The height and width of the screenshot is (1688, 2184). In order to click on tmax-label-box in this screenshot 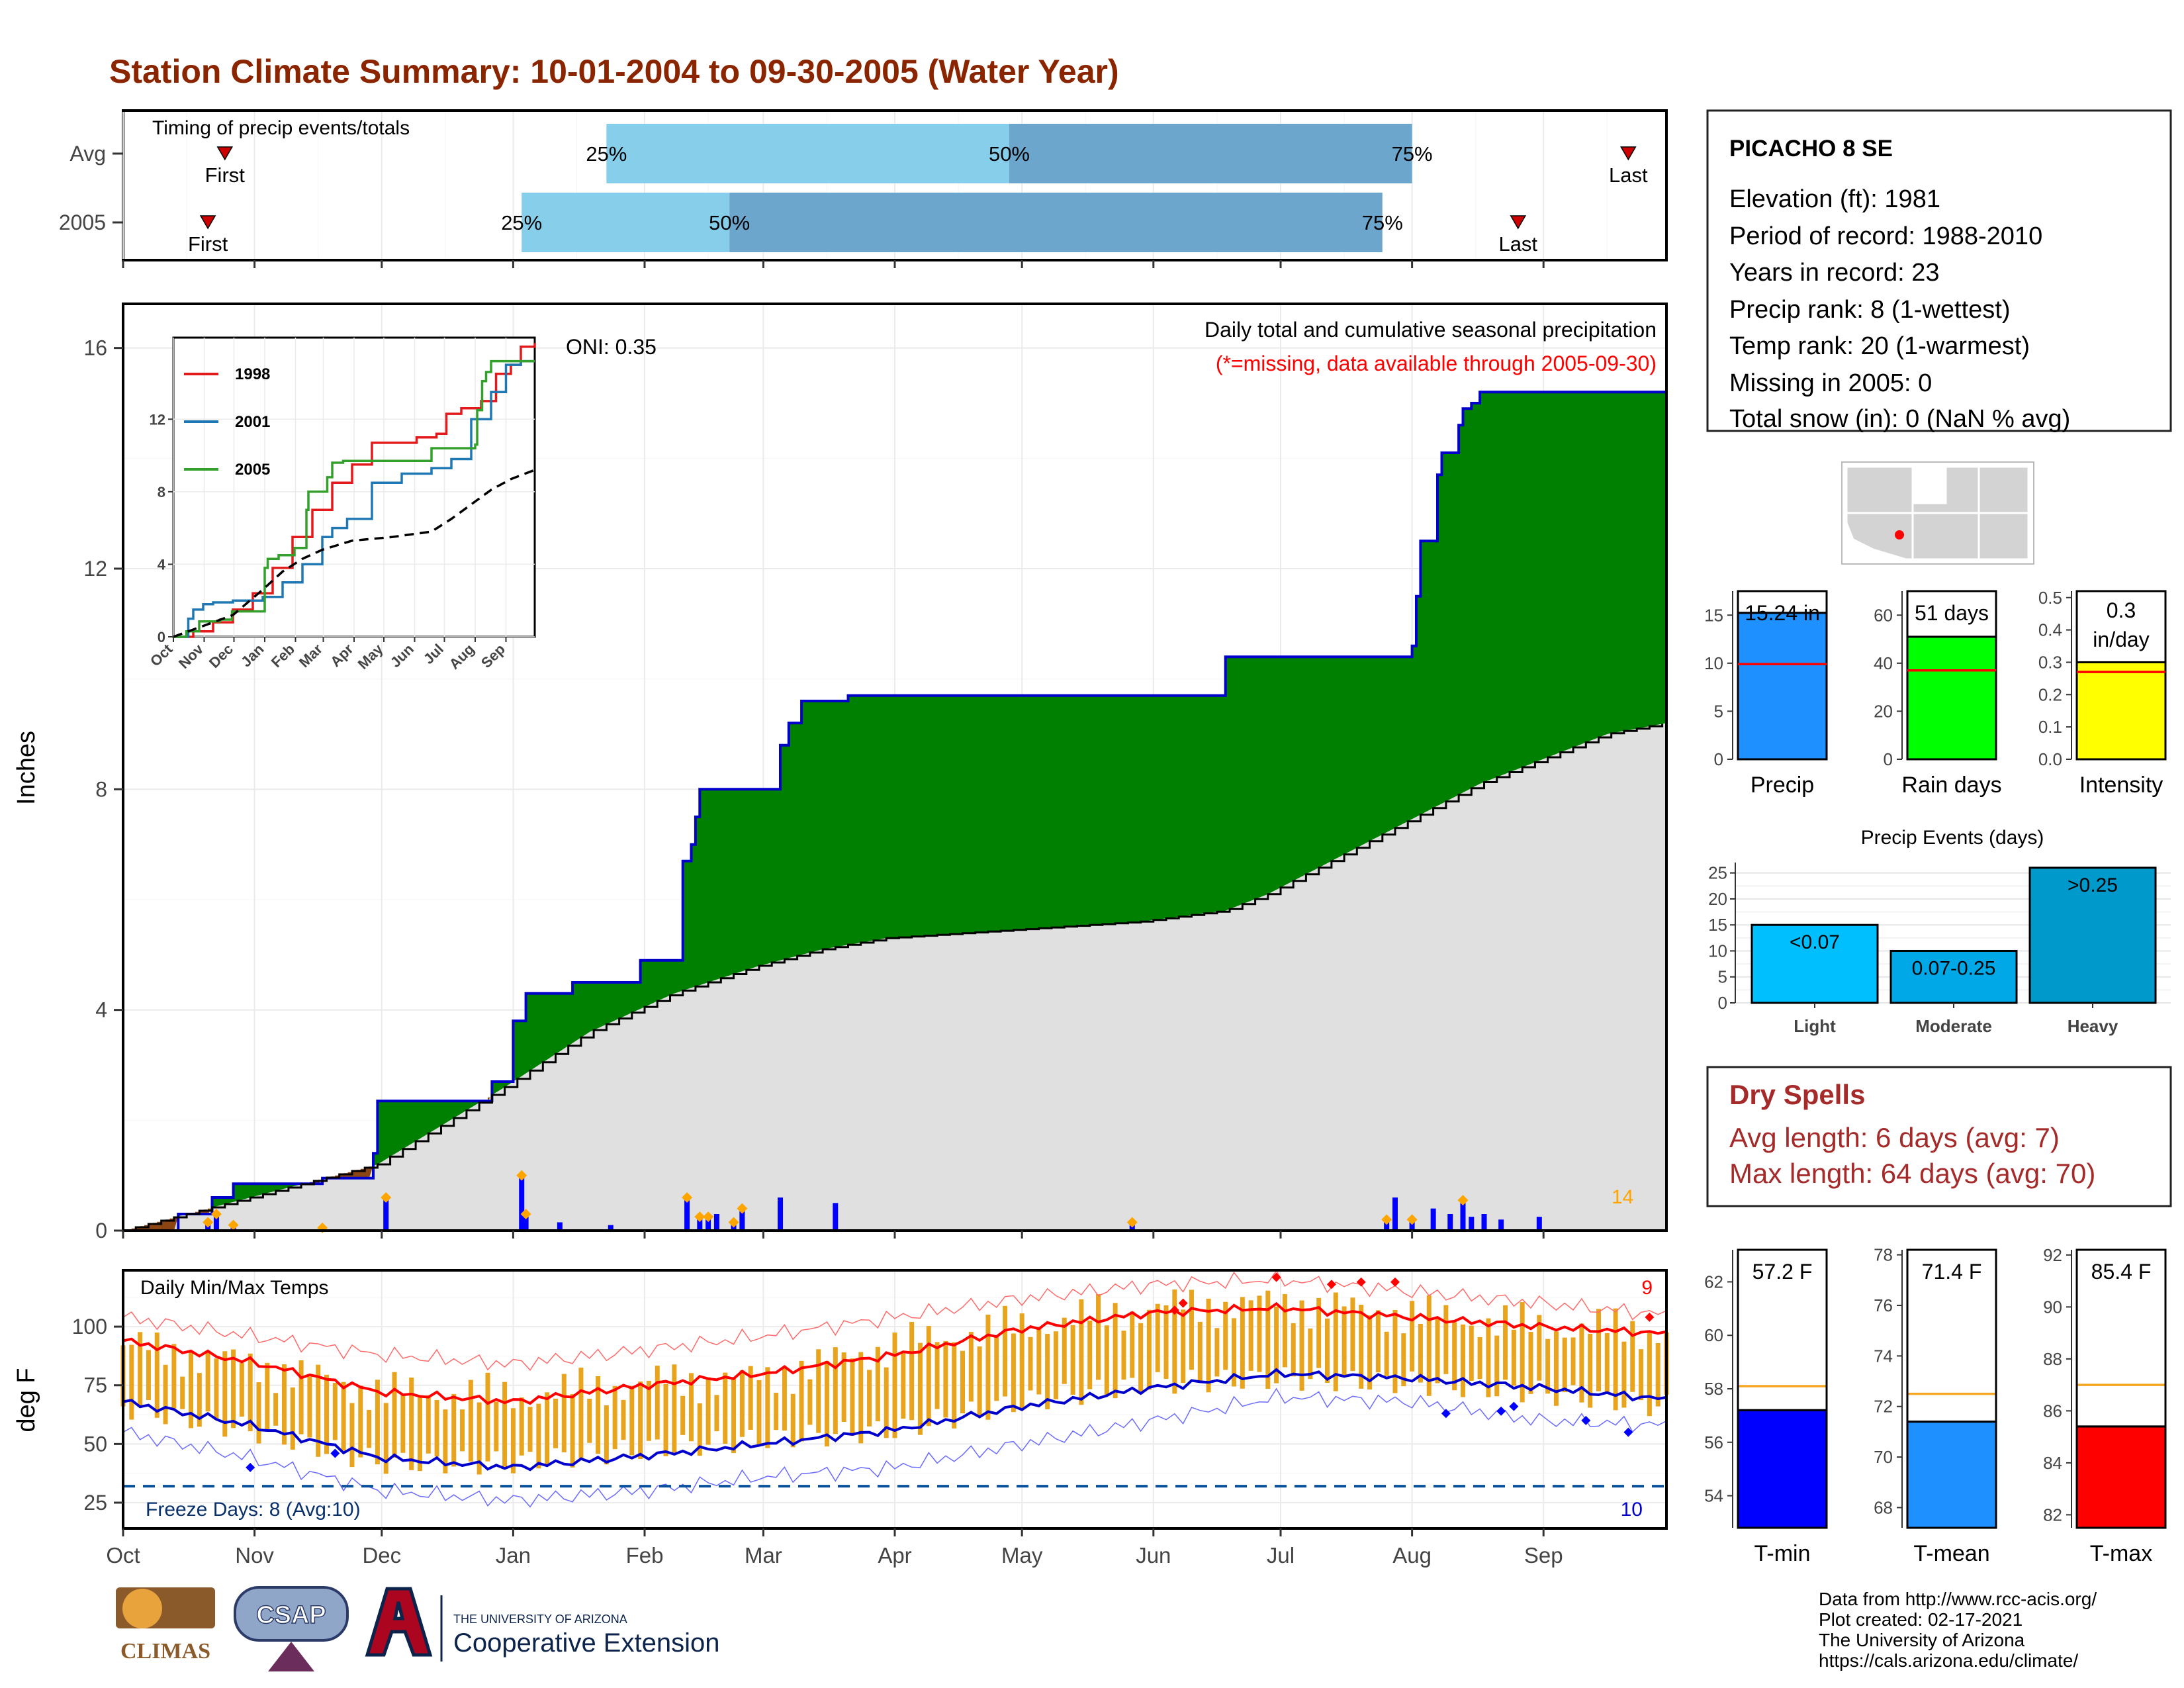, I will do `click(2121, 1338)`.